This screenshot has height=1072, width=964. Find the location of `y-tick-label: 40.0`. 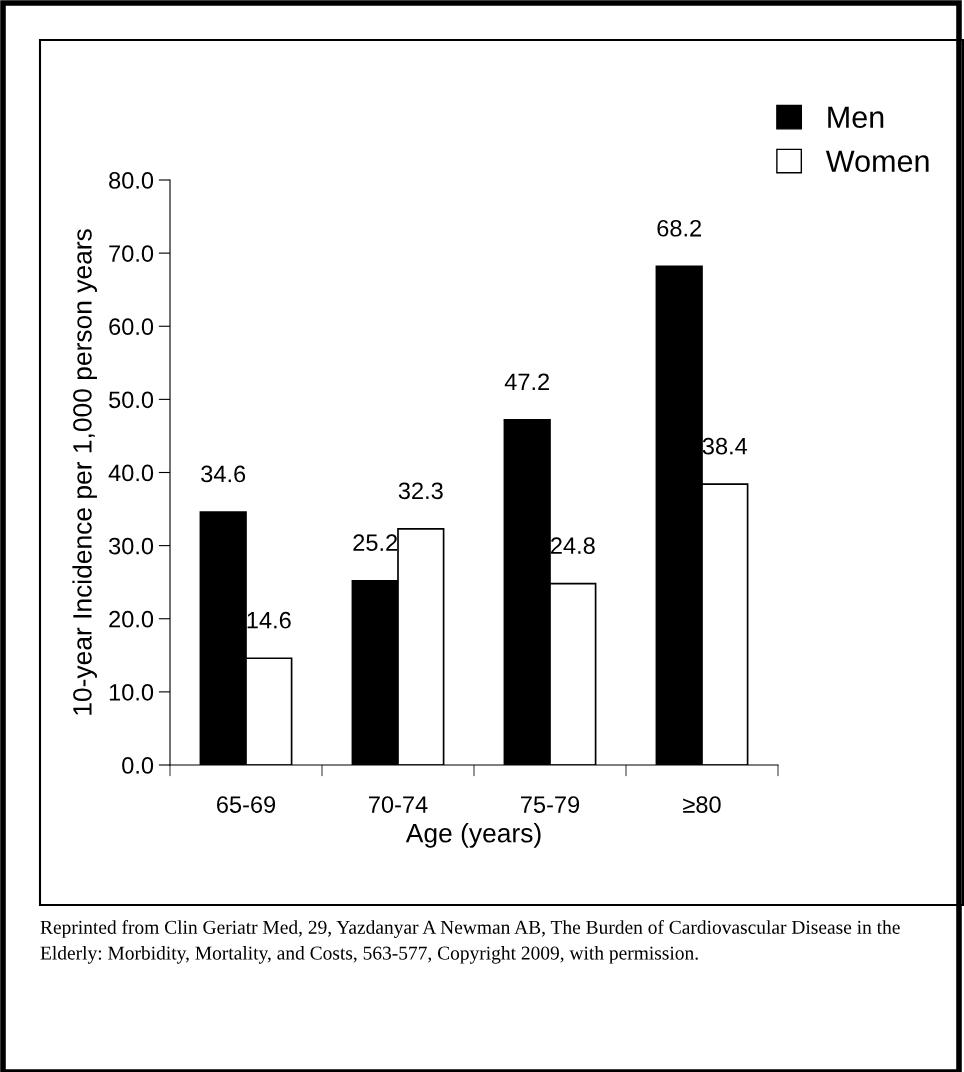

y-tick-label: 40.0 is located at coordinates (131, 473).